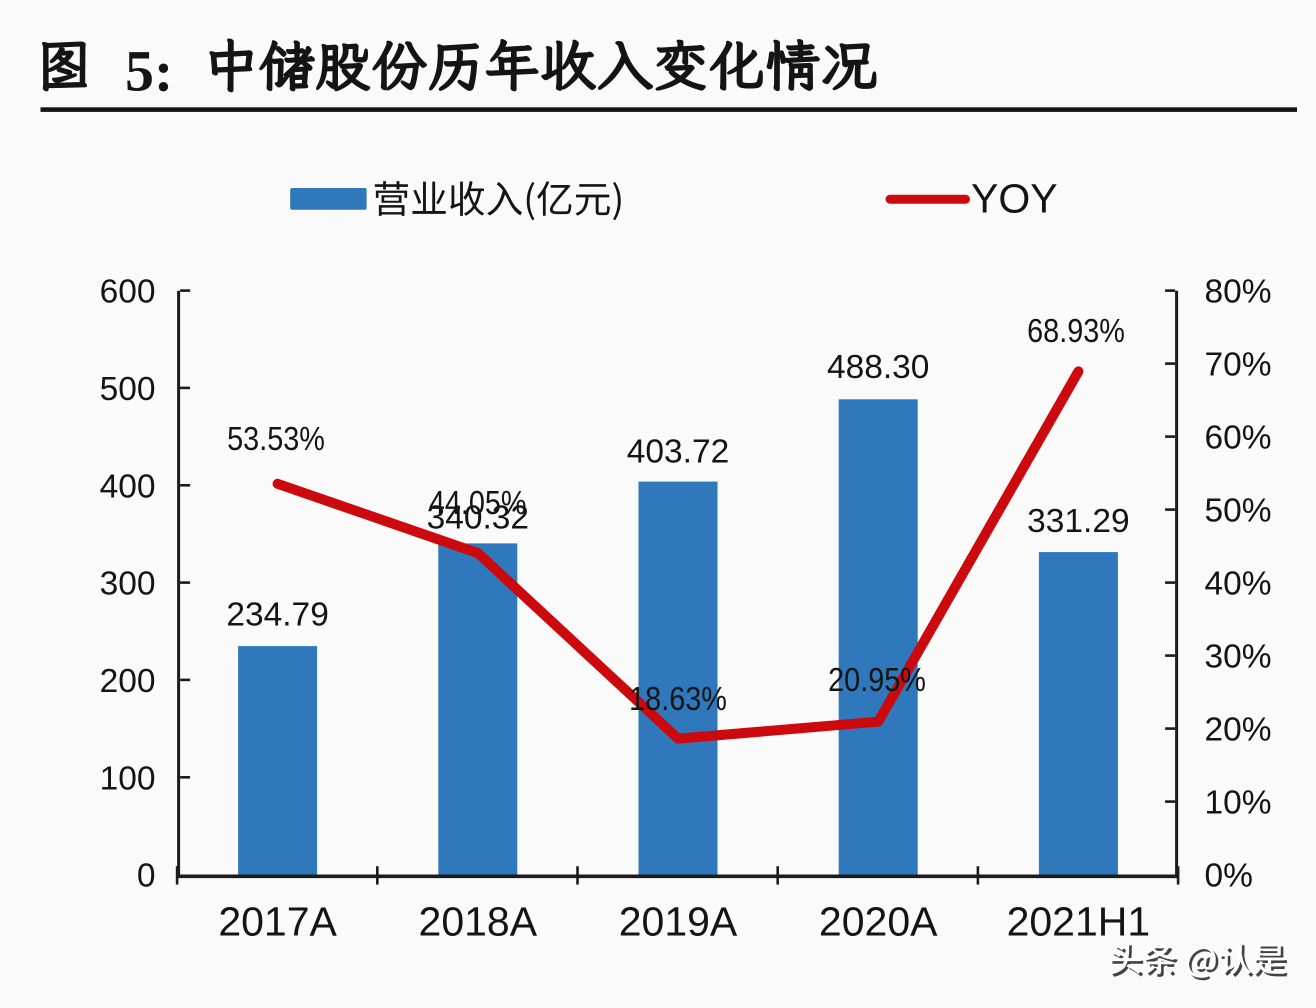 The width and height of the screenshot is (1316, 1008). What do you see at coordinates (678, 699) in the screenshot?
I see `svg-text: 18.63%` at bounding box center [678, 699].